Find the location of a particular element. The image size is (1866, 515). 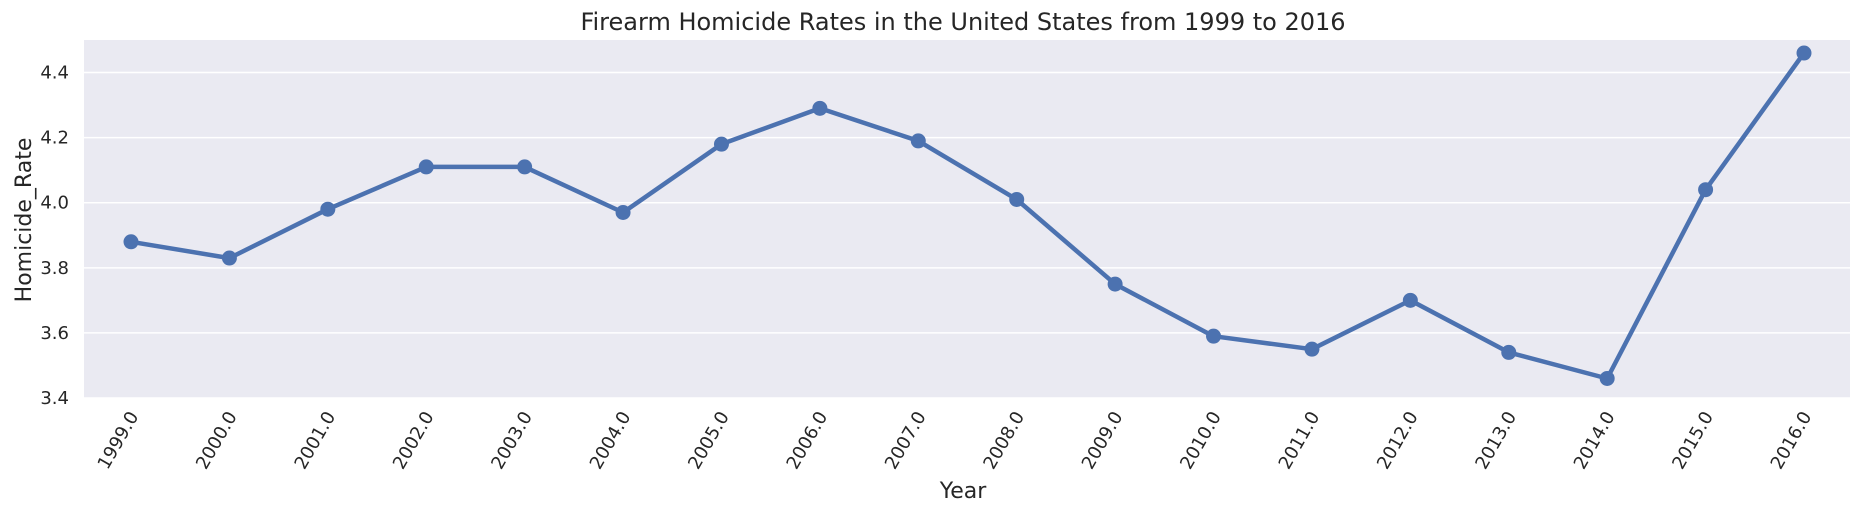

x-tick-label: 2001.0 is located at coordinates (315, 440).